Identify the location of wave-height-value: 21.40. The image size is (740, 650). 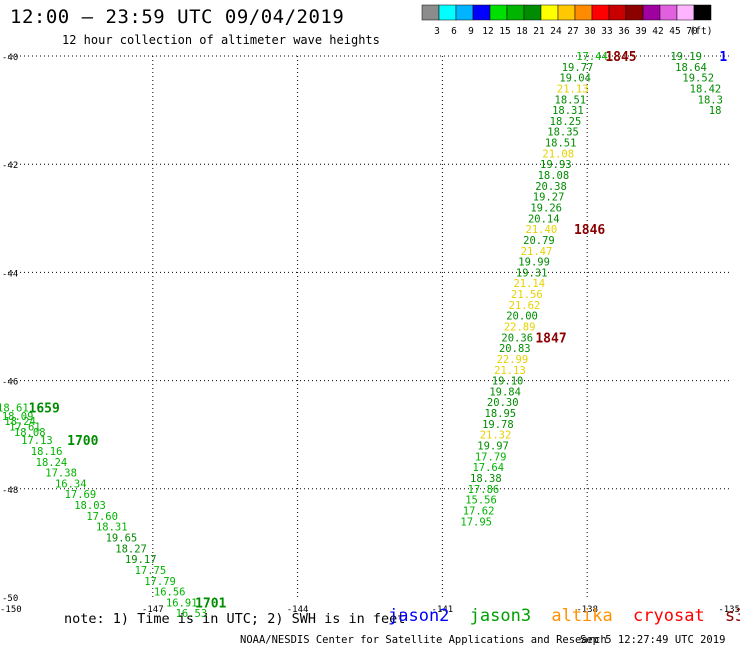
(542, 230).